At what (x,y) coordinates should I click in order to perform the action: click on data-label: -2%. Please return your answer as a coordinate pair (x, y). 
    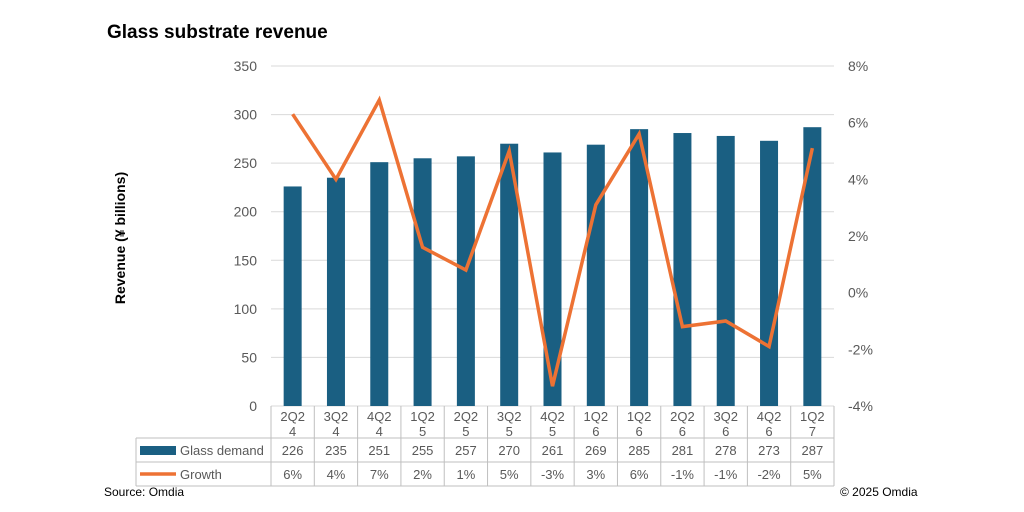
    Looking at the image, I should click on (769, 474).